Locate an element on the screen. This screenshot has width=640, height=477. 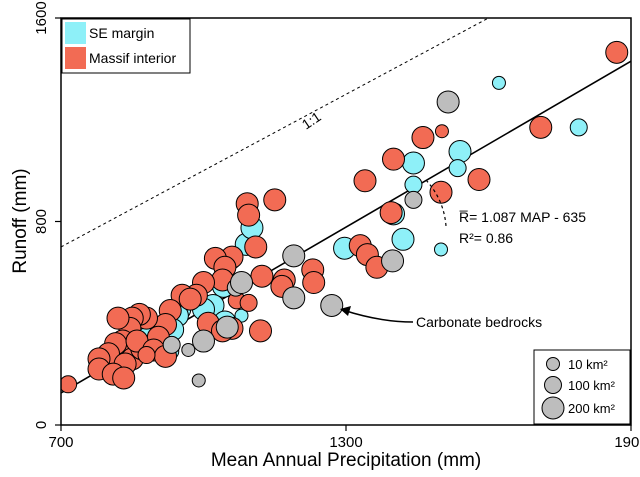
legend-label-massif-interior: Massif interior is located at coordinates (132, 58).